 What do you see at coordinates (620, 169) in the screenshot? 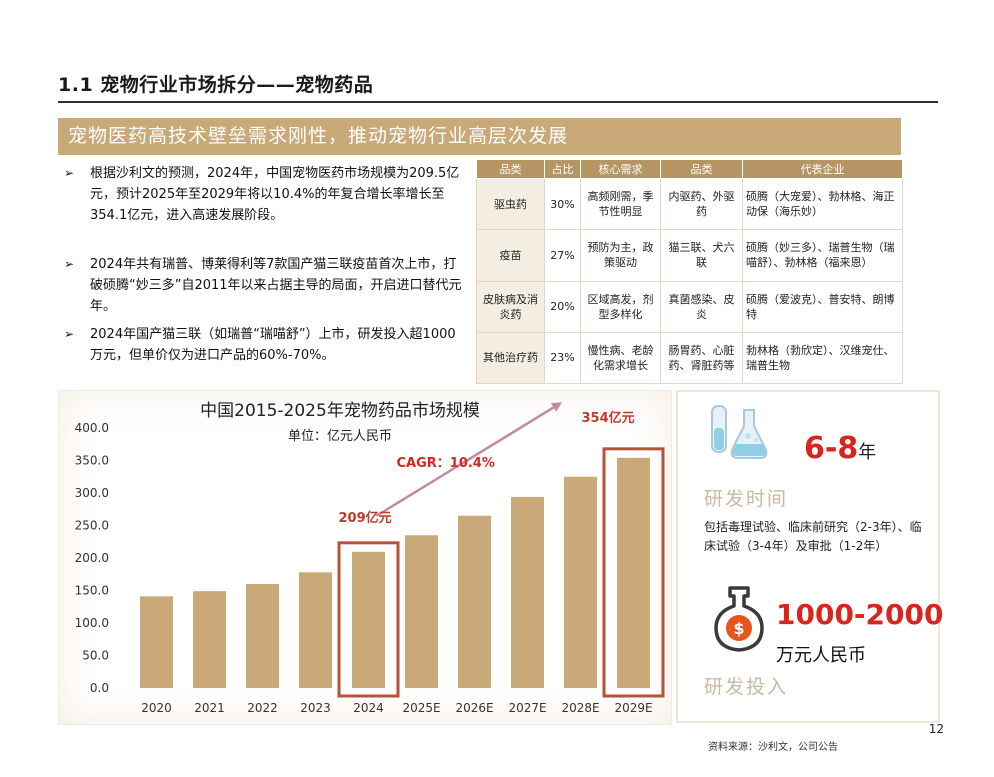
I see `col-header-core-demand: 核心需求` at bounding box center [620, 169].